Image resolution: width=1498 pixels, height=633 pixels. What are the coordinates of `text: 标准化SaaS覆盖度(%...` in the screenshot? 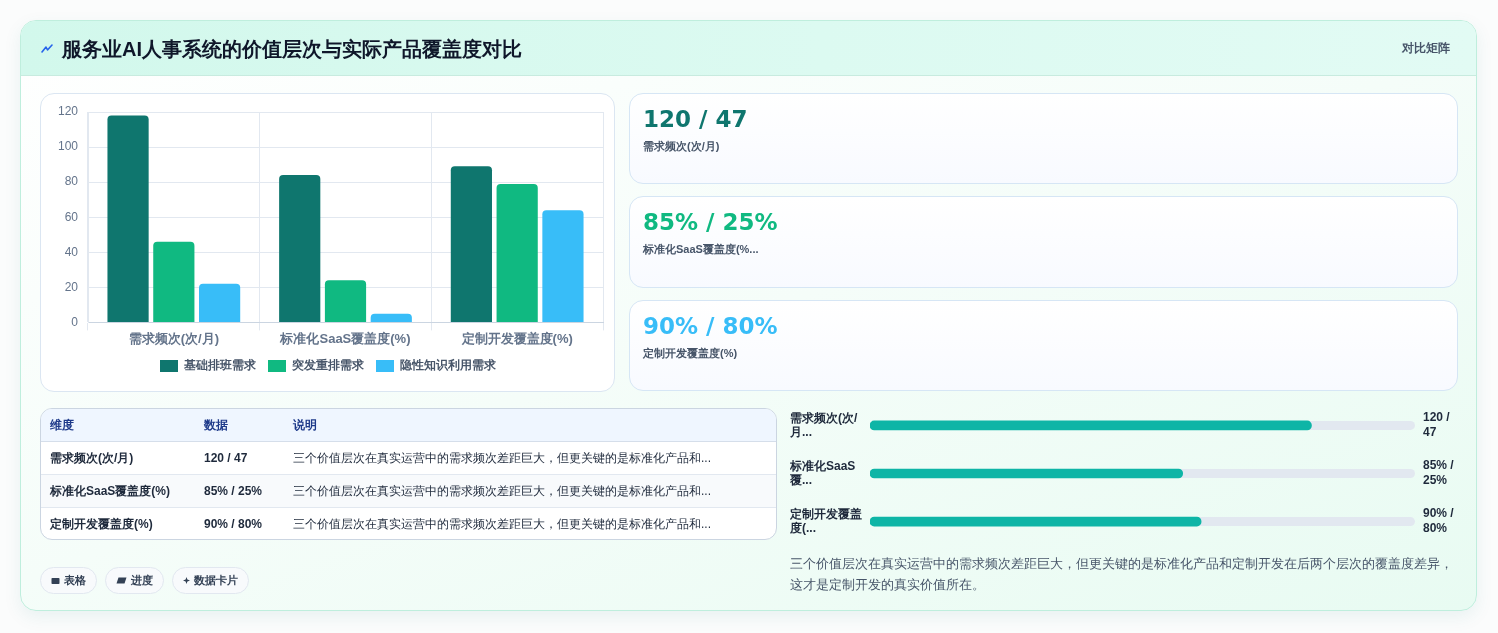 It's located at (701, 249).